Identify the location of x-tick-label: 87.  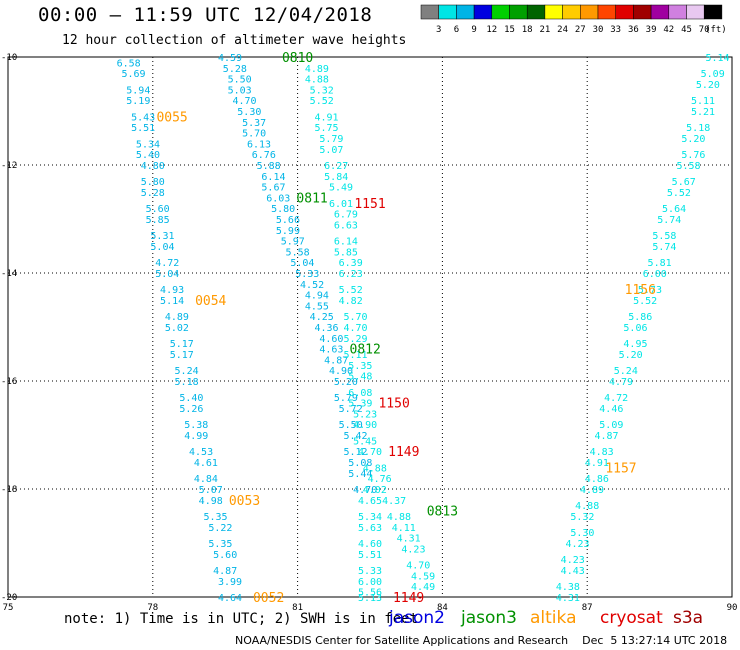
(587, 608).